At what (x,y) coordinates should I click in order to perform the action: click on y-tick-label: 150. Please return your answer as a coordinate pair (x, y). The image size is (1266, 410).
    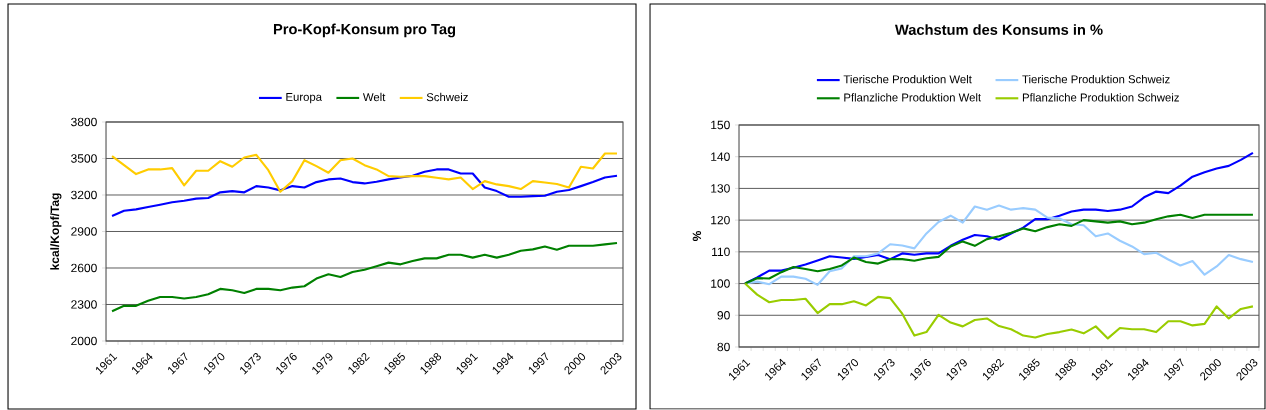
    Looking at the image, I should click on (720, 125).